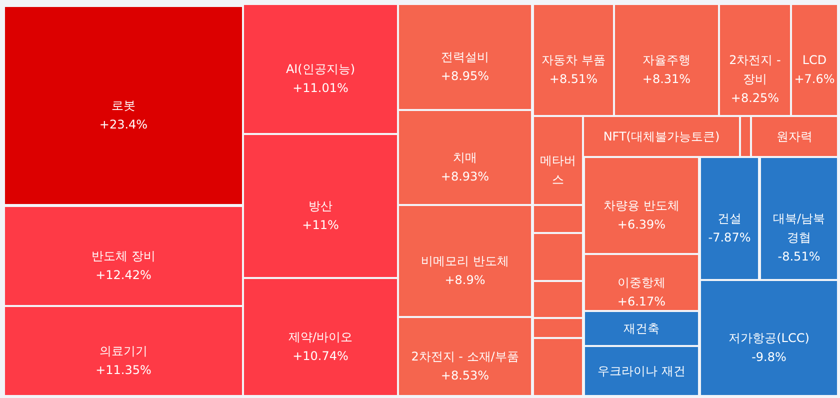 The width and height of the screenshot is (840, 398). What do you see at coordinates (320, 206) in the screenshot?
I see `category-label: 방산` at bounding box center [320, 206].